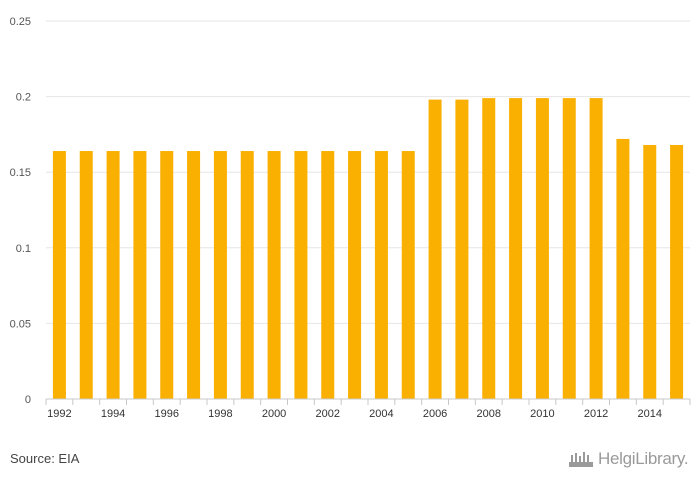  What do you see at coordinates (516, 249) in the screenshot?
I see `bar-2009` at bounding box center [516, 249].